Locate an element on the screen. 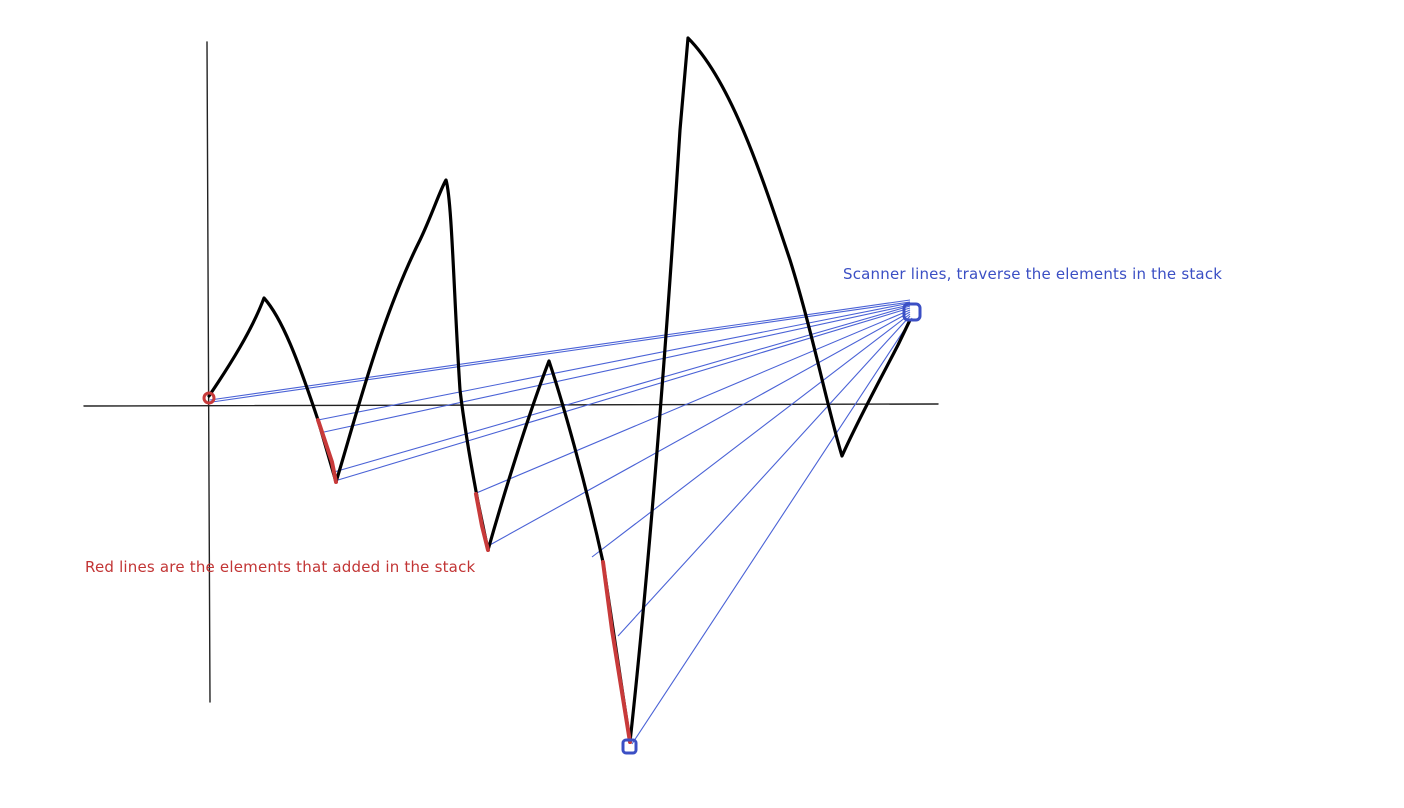 This screenshot has height=808, width=1404. stack-segments is located at coordinates (417, 567).